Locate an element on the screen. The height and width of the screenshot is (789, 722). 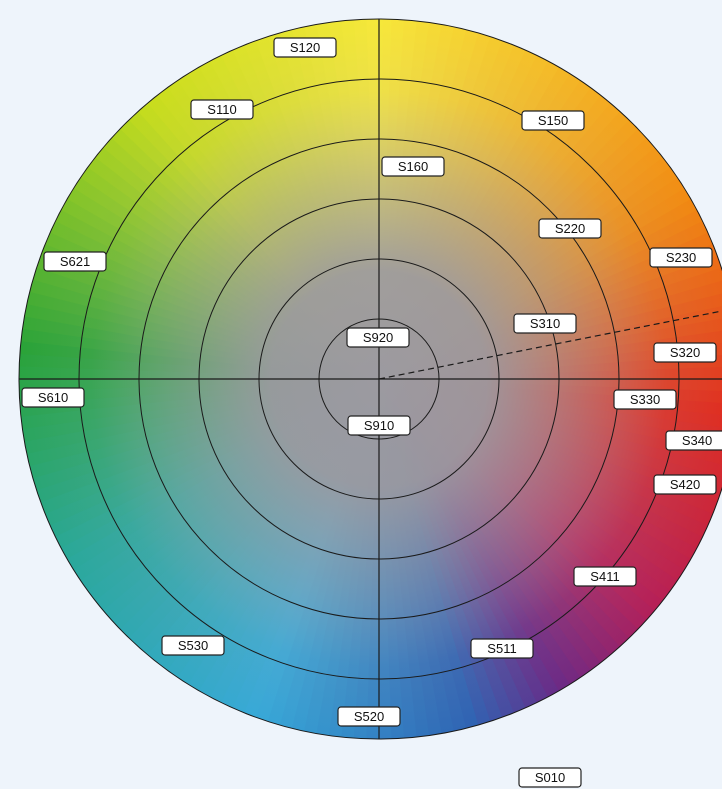
svg-text: S920 is located at coordinates (378, 337).